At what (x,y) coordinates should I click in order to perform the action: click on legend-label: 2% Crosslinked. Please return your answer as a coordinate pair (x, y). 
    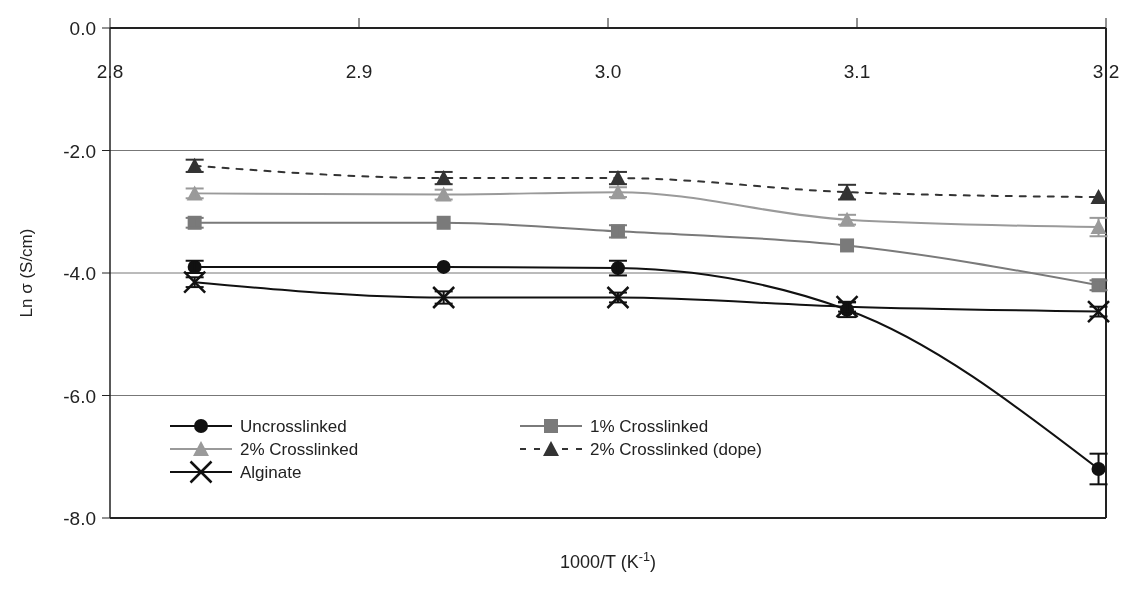
    Looking at the image, I should click on (299, 449).